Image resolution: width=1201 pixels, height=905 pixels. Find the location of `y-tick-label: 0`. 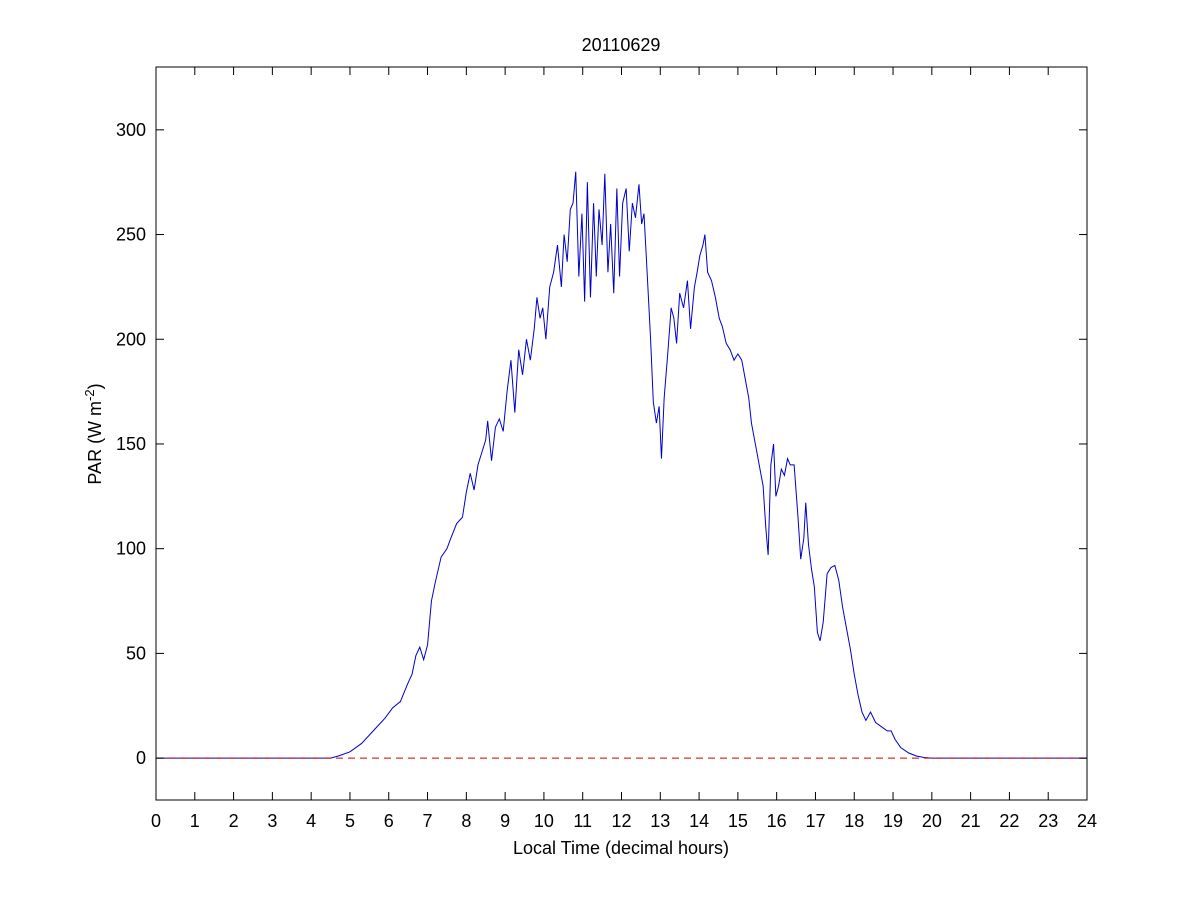

y-tick-label: 0 is located at coordinates (141, 758).